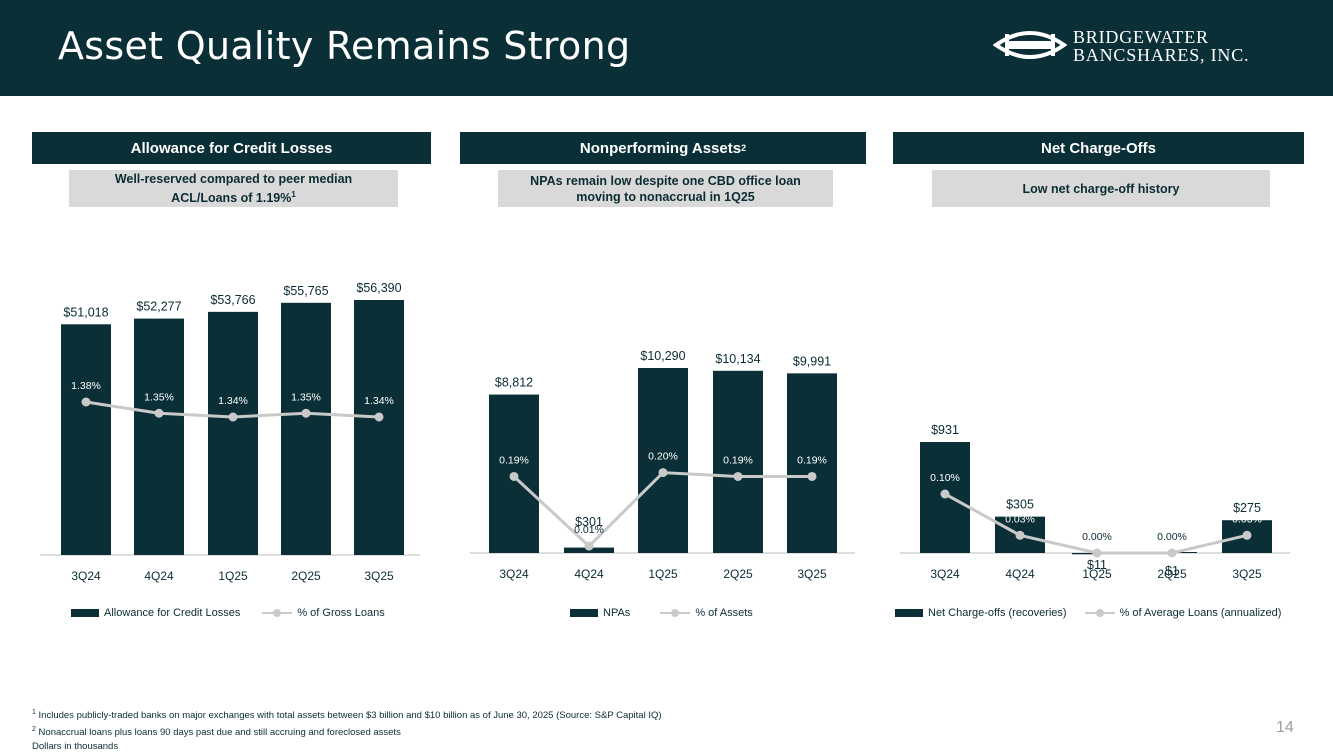 The image size is (1333, 754). What do you see at coordinates (812, 361) in the screenshot?
I see `bar-value-label: $9,991` at bounding box center [812, 361].